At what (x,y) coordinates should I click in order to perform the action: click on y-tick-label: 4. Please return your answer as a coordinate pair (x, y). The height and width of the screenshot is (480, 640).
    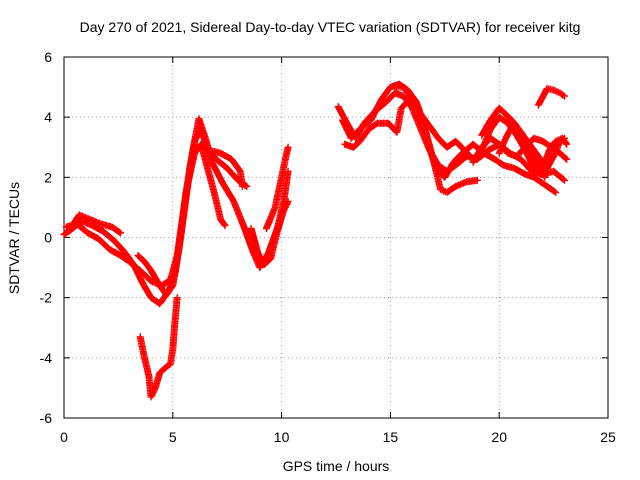
    Looking at the image, I should click on (48, 117).